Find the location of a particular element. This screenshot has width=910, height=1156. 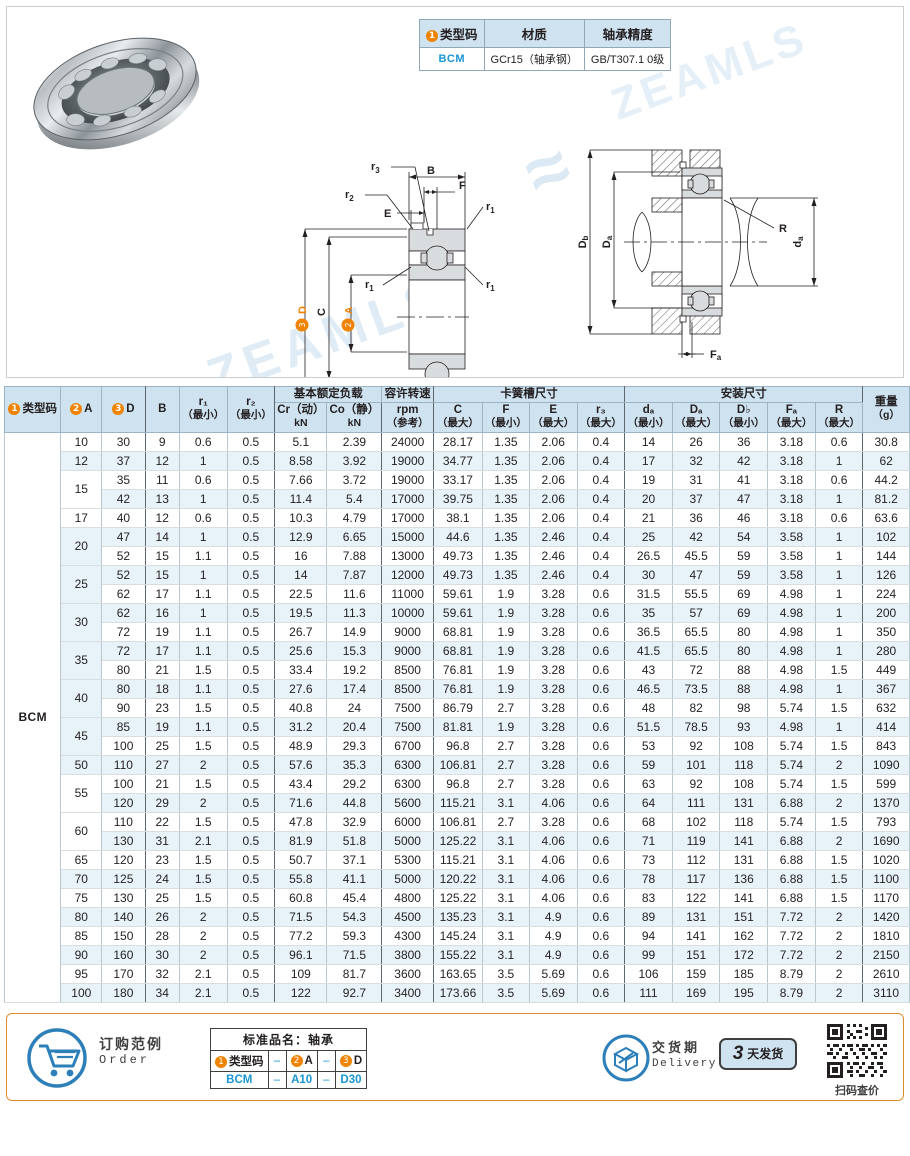

cell-Db: 36 is located at coordinates (744, 441).